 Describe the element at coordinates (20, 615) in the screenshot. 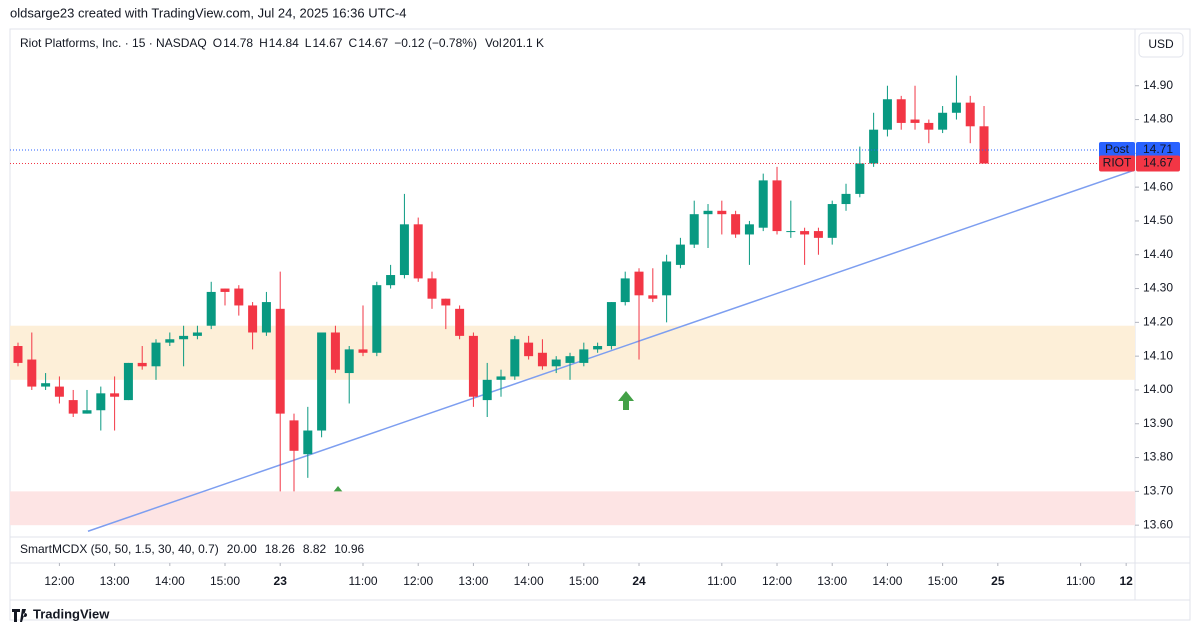

I see `logo` at that location.